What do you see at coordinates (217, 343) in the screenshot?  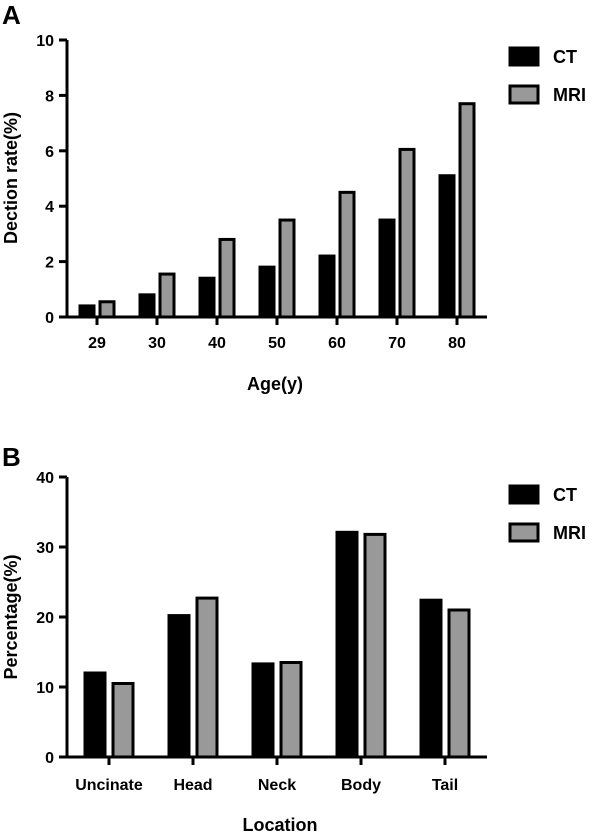 I see `panel-a-x-tick-label: 40` at bounding box center [217, 343].